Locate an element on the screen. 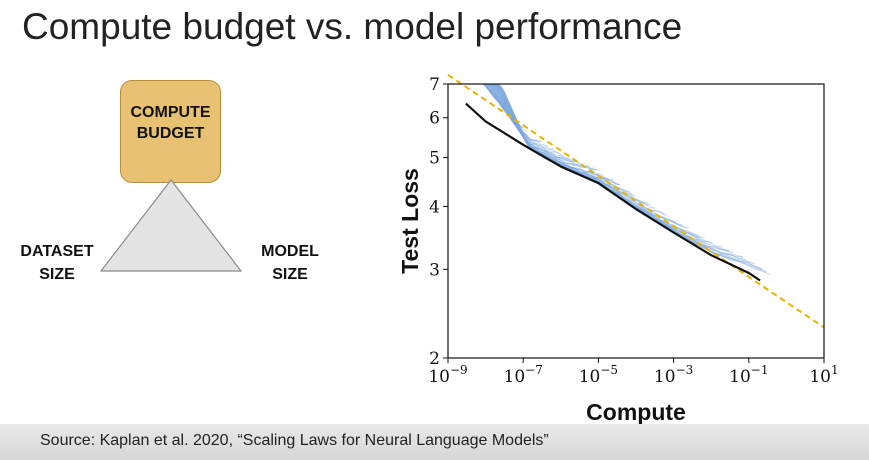  frontier-line is located at coordinates (613, 192).